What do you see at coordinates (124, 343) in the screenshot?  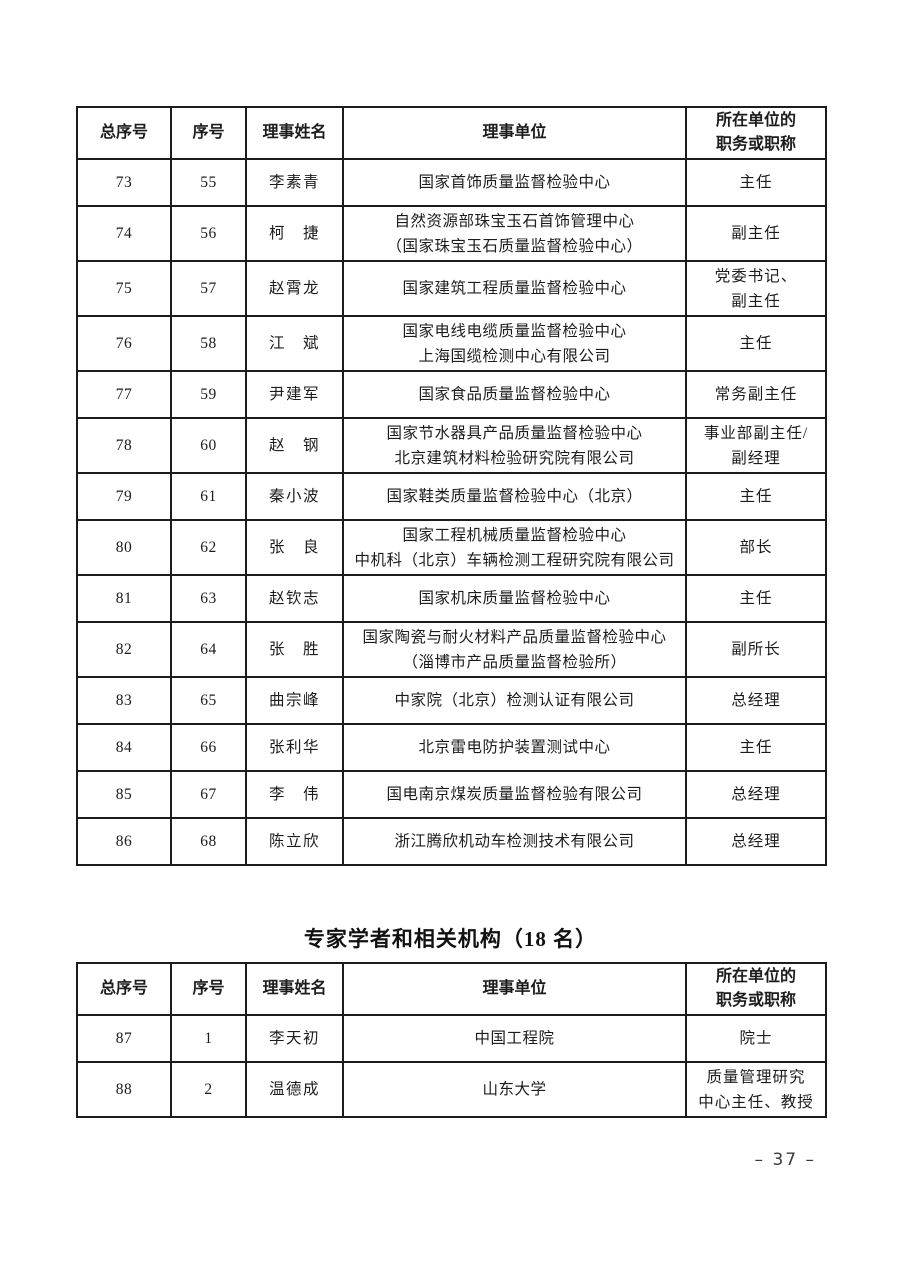 I see `cell-total-no: 76` at bounding box center [124, 343].